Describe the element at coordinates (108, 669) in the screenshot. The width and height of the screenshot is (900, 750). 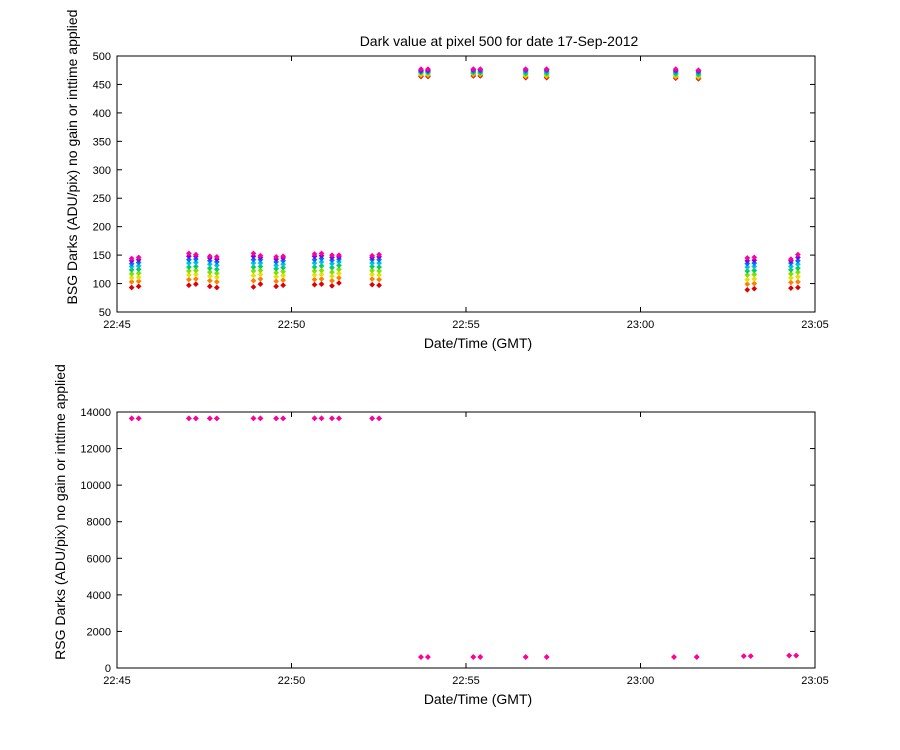
I see `y-tick-label: 0` at that location.